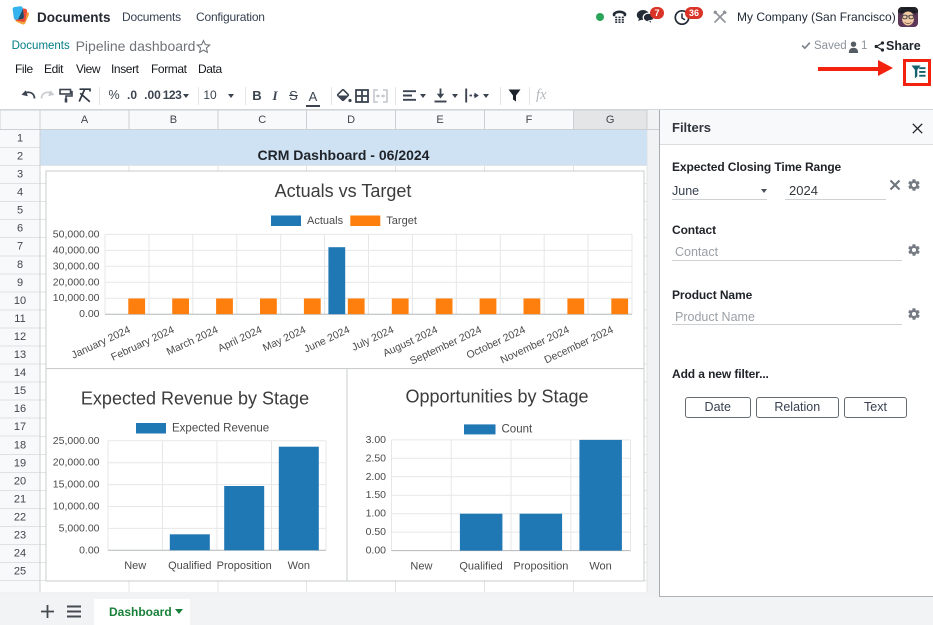 Image resolution: width=933 pixels, height=625 pixels. I want to click on svg-text: 22, so click(20, 518).